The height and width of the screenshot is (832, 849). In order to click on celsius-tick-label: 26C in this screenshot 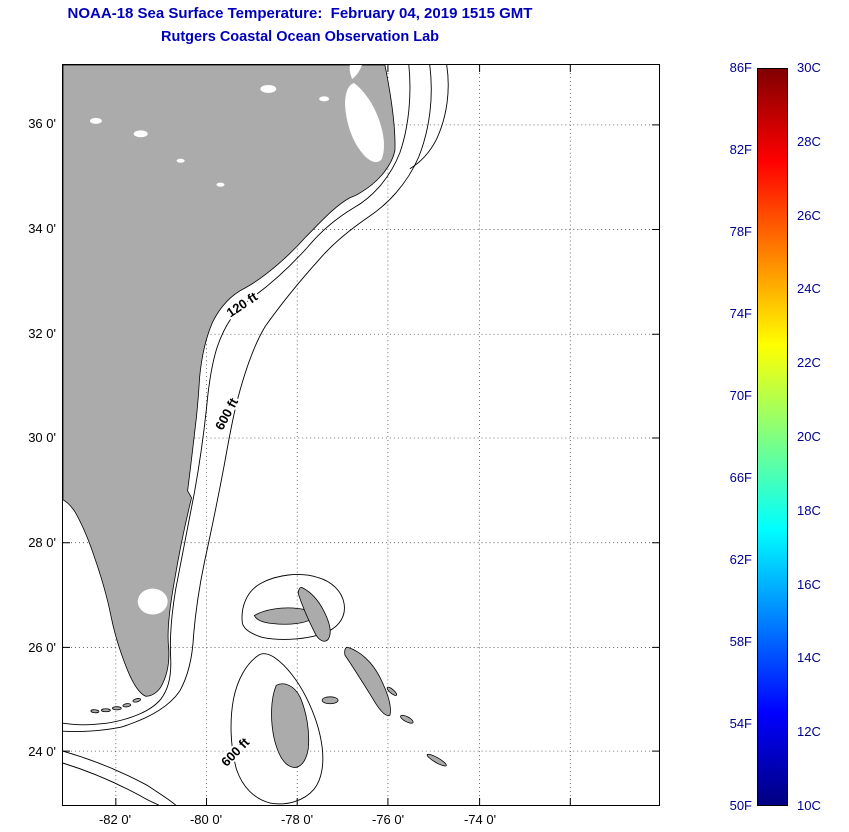, I will do `click(809, 215)`.